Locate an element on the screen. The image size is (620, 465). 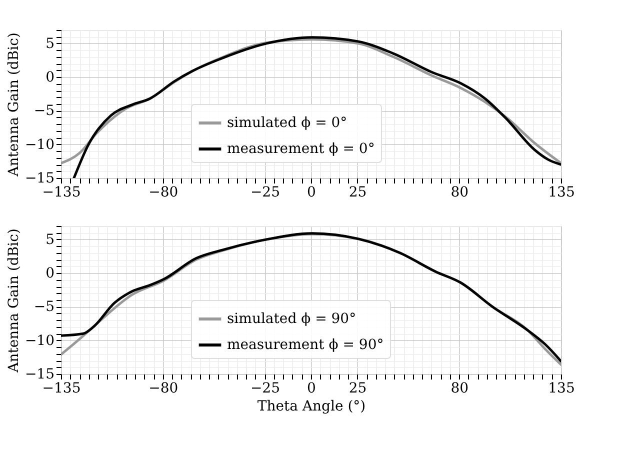
x-axis-title: Theta Angle (°) is located at coordinates (311, 406).